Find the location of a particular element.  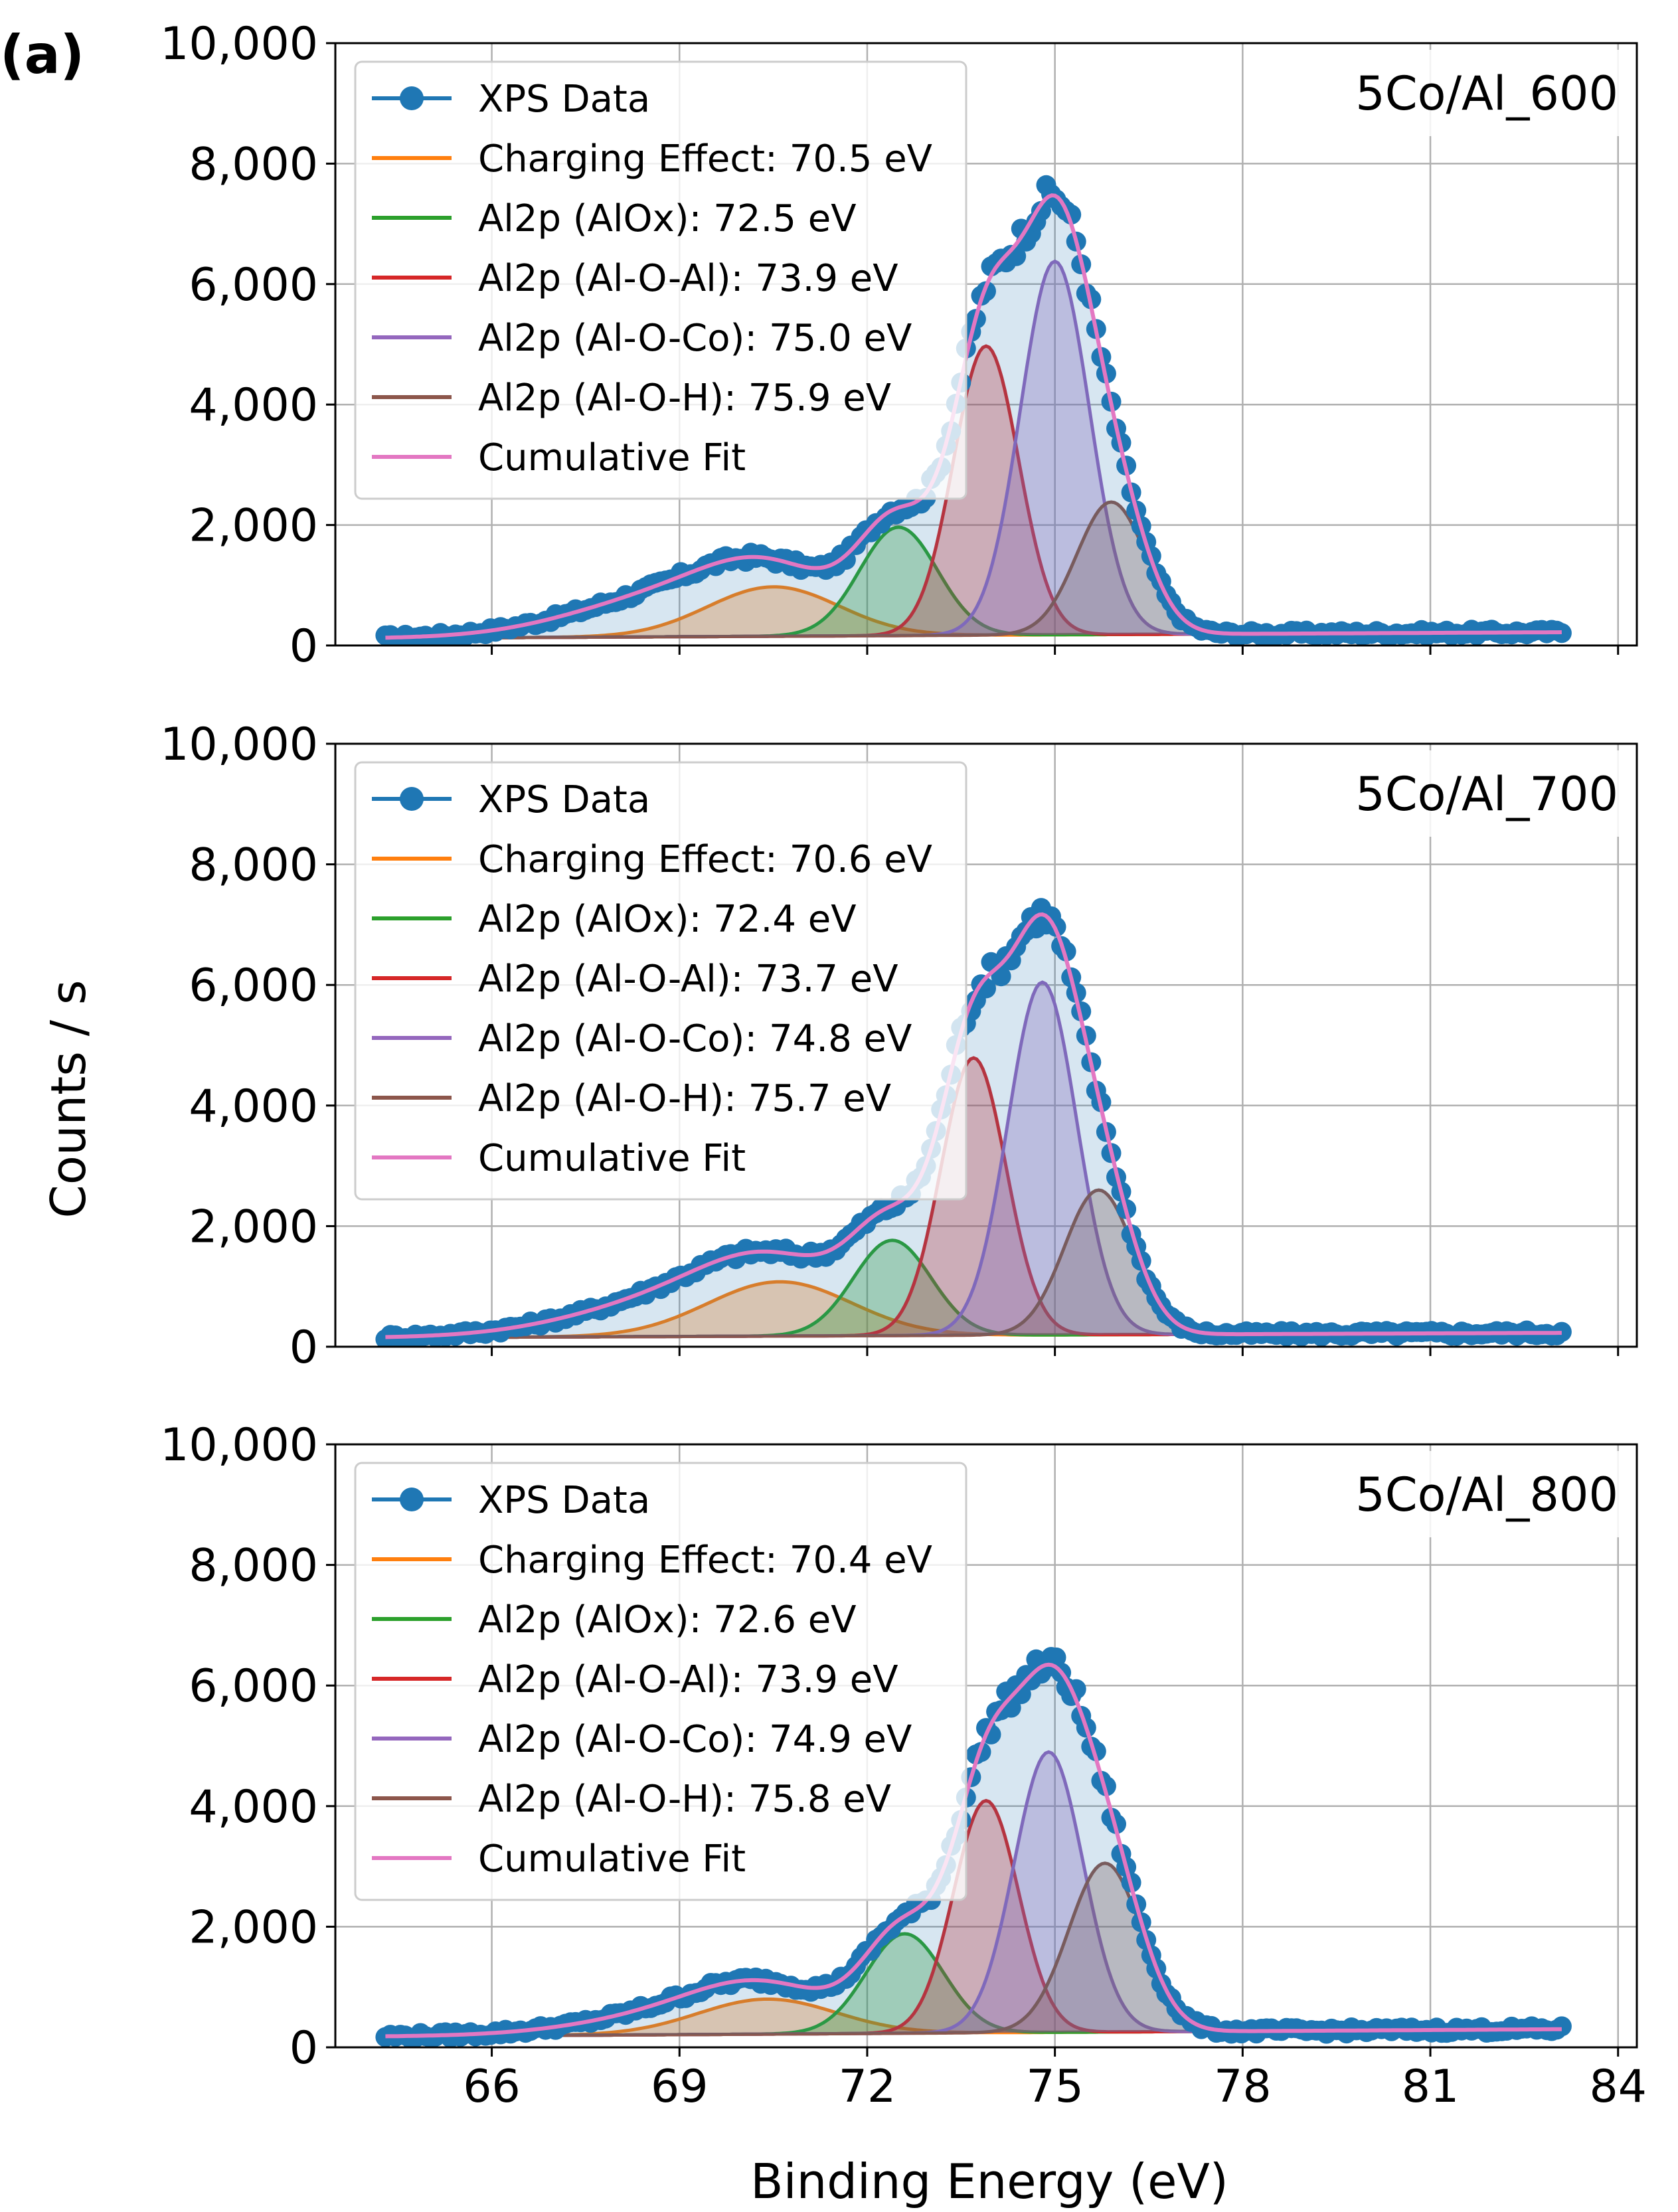

legend-label-alOal: Al2p (Al-O-Al): 73.7 eV is located at coordinates (688, 979).